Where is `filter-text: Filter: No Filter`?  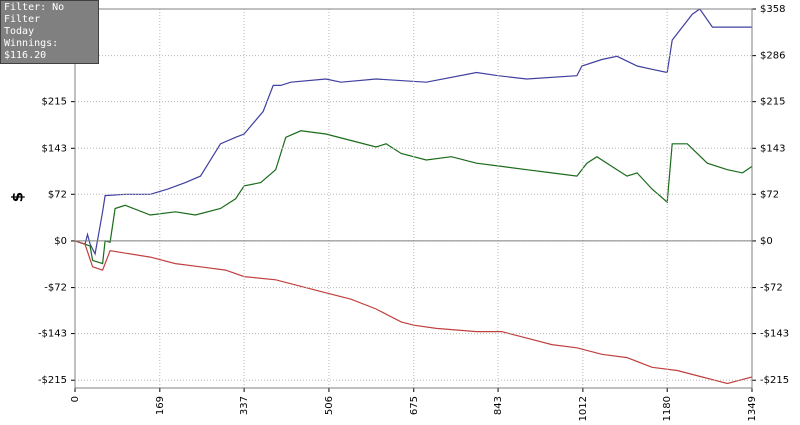
filter-text: Filter: No Filter is located at coordinates (34, 13).